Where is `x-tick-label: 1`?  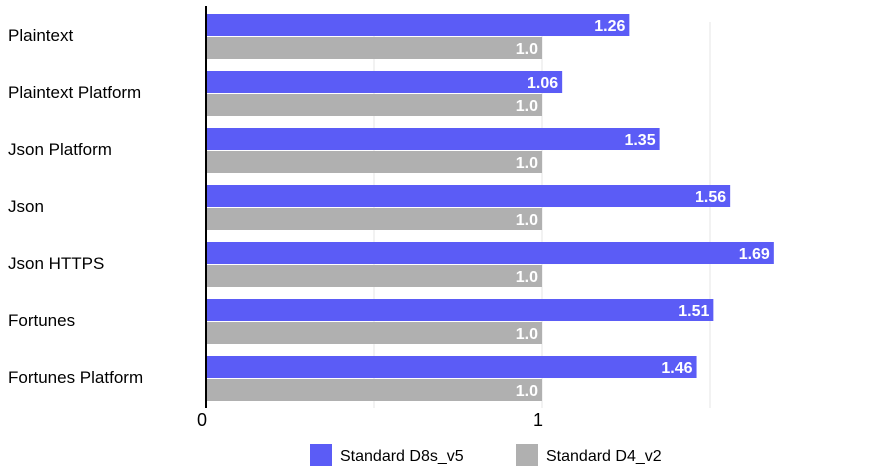 x-tick-label: 1 is located at coordinates (538, 420).